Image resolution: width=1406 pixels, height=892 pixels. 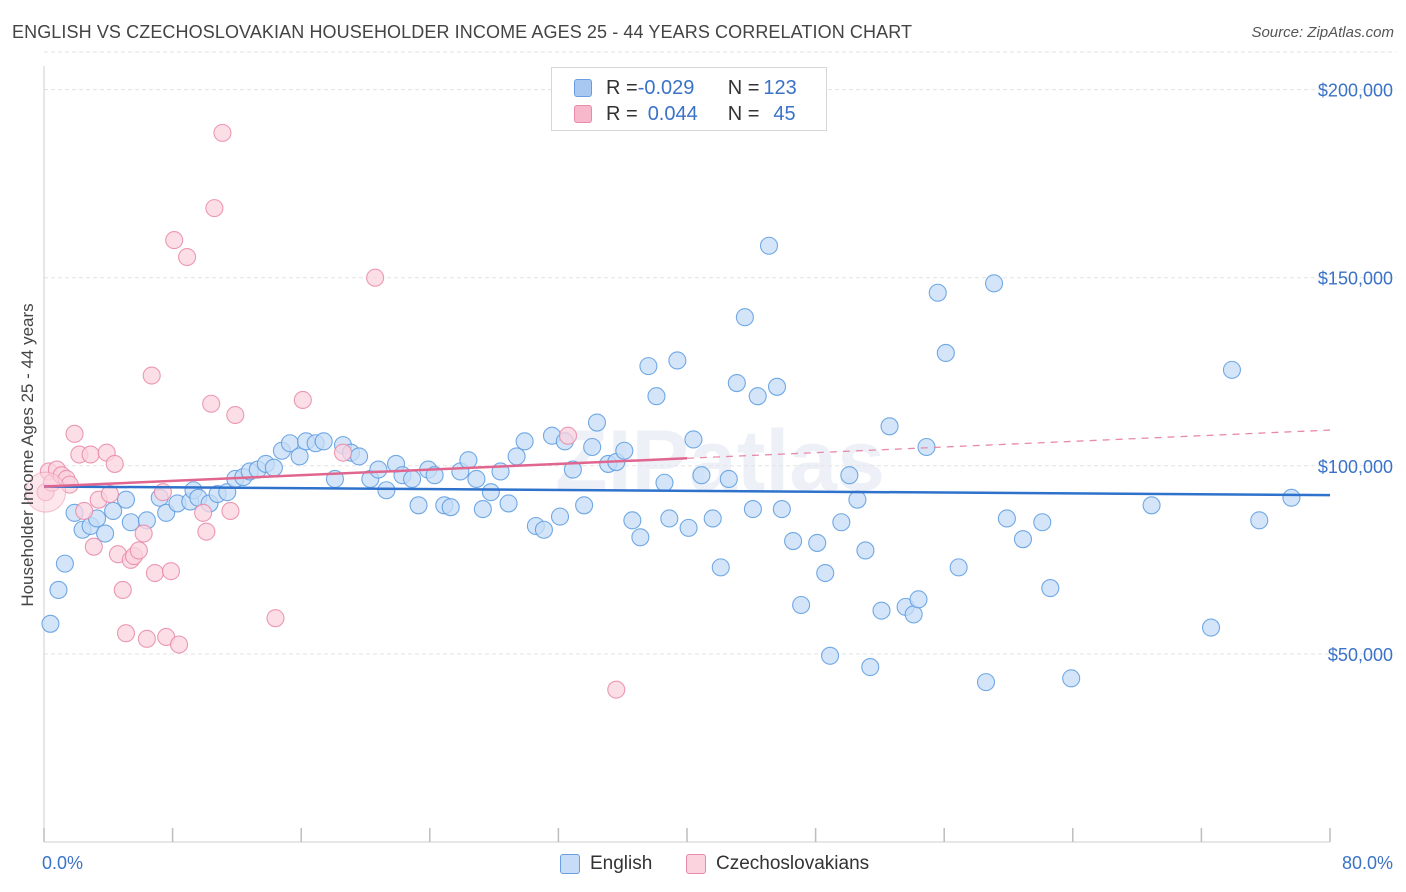 I want to click on y-tick-labels: $50,000 $100,000 $150,000 $200,000, so click(x=1355, y=373).